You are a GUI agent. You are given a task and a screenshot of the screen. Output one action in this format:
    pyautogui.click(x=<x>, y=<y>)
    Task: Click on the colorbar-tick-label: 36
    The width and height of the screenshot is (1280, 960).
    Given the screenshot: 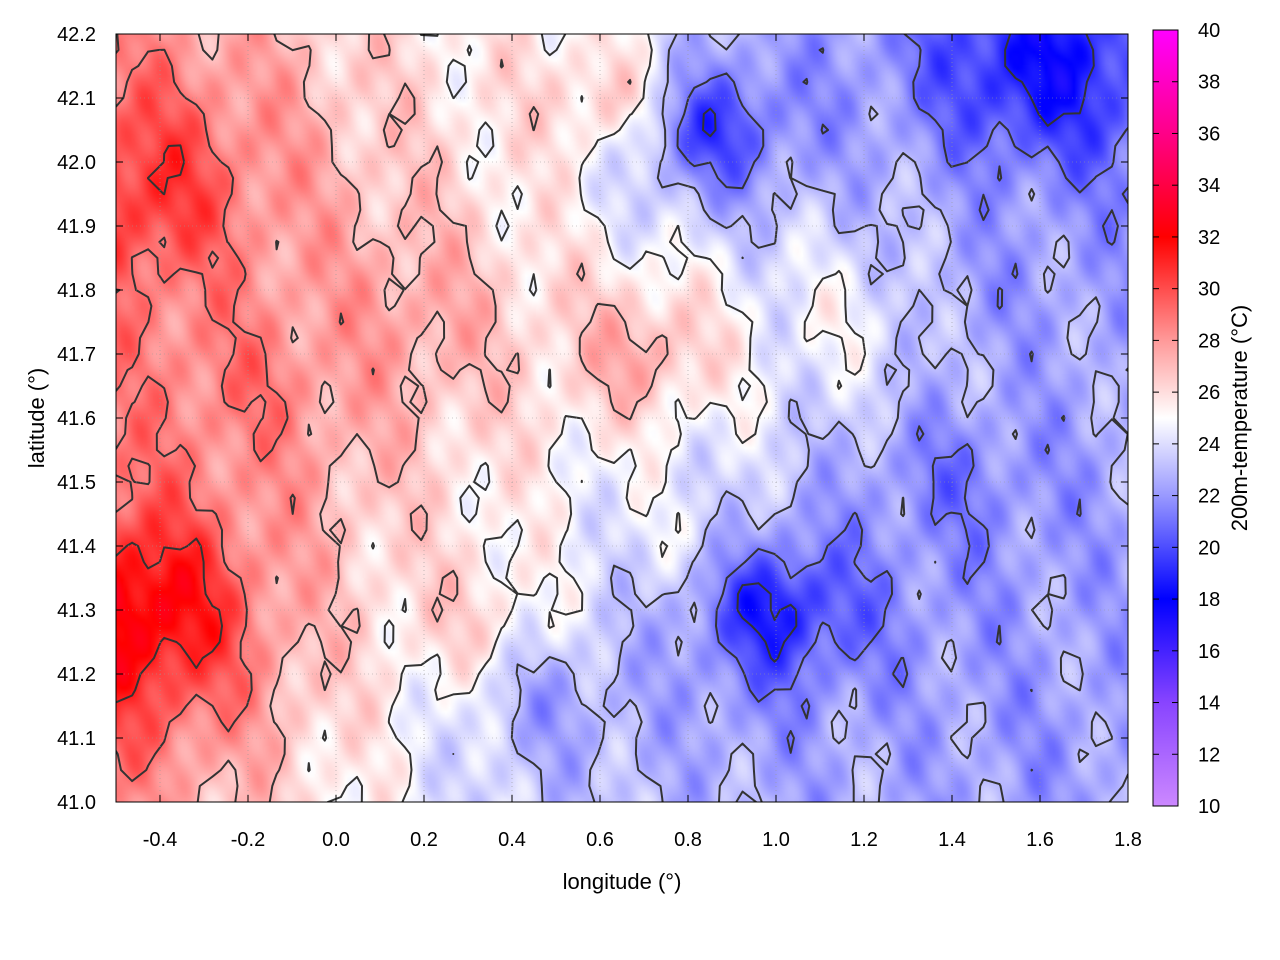 What is the action you would take?
    pyautogui.click(x=1209, y=134)
    